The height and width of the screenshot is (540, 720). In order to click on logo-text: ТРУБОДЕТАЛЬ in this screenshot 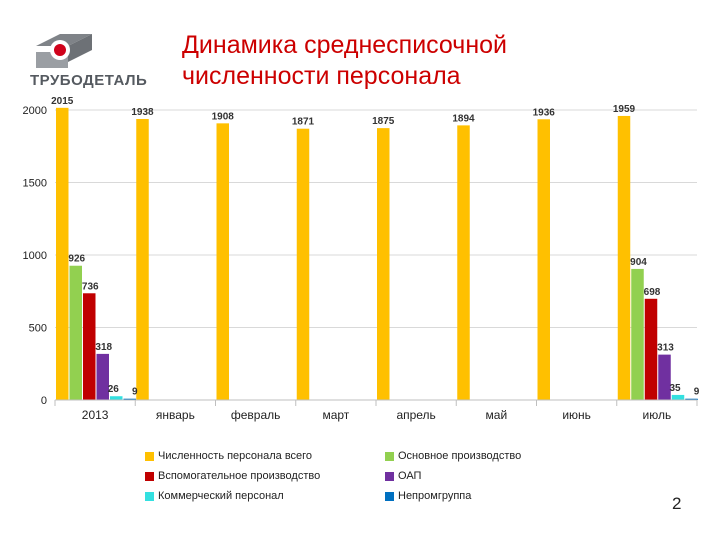, I will do `click(89, 80)`.